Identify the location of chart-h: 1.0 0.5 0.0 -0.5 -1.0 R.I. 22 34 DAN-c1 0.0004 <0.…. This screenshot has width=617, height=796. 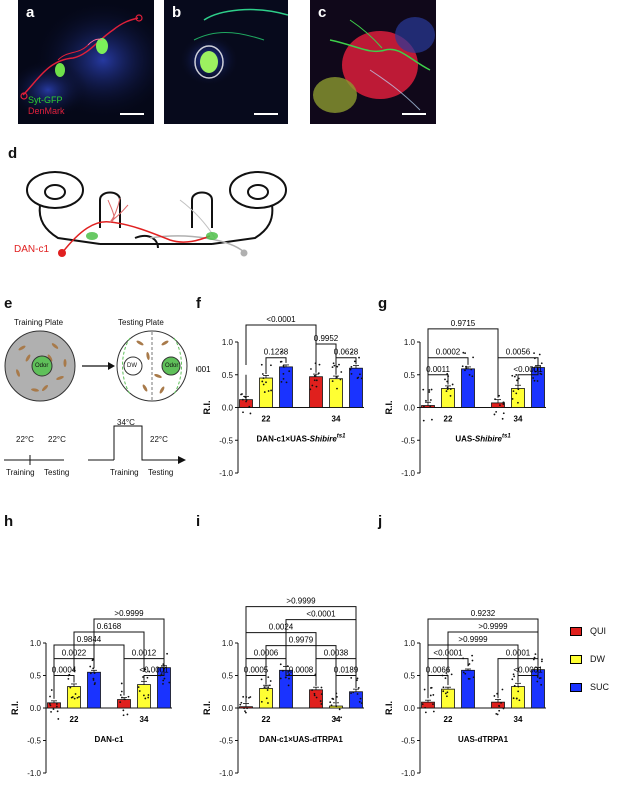
(91, 693).